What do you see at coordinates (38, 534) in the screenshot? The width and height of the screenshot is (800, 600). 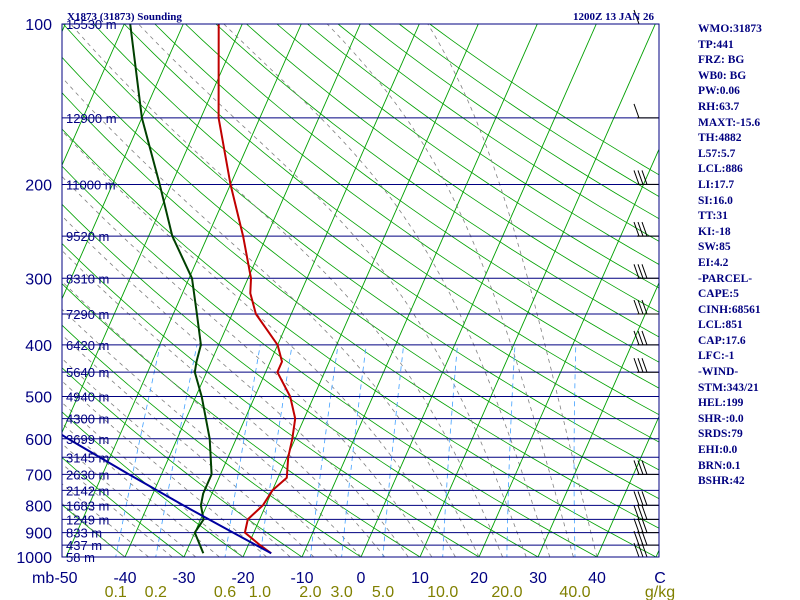 I see `pressure-tick-label: 900` at bounding box center [38, 534].